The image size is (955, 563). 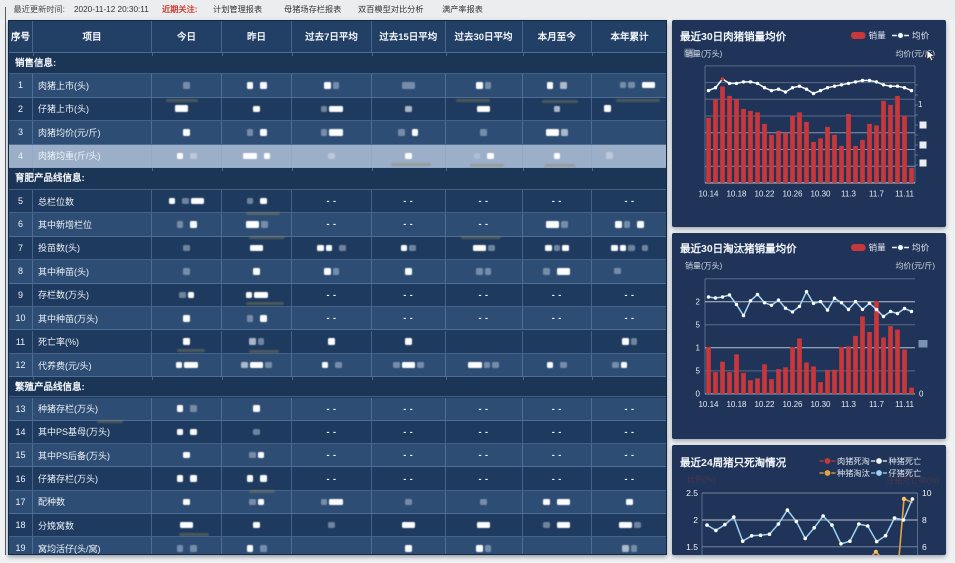 I want to click on svg-text: 最近24周猪只死淘情况, so click(x=733, y=462).